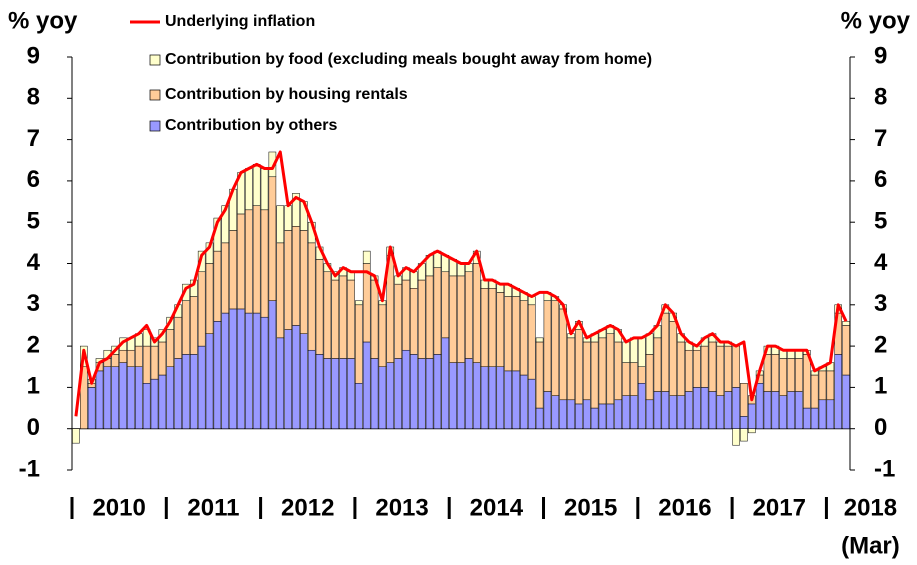 This screenshot has width=917, height=565. I want to click on y-tick-label: 5, so click(33, 221).